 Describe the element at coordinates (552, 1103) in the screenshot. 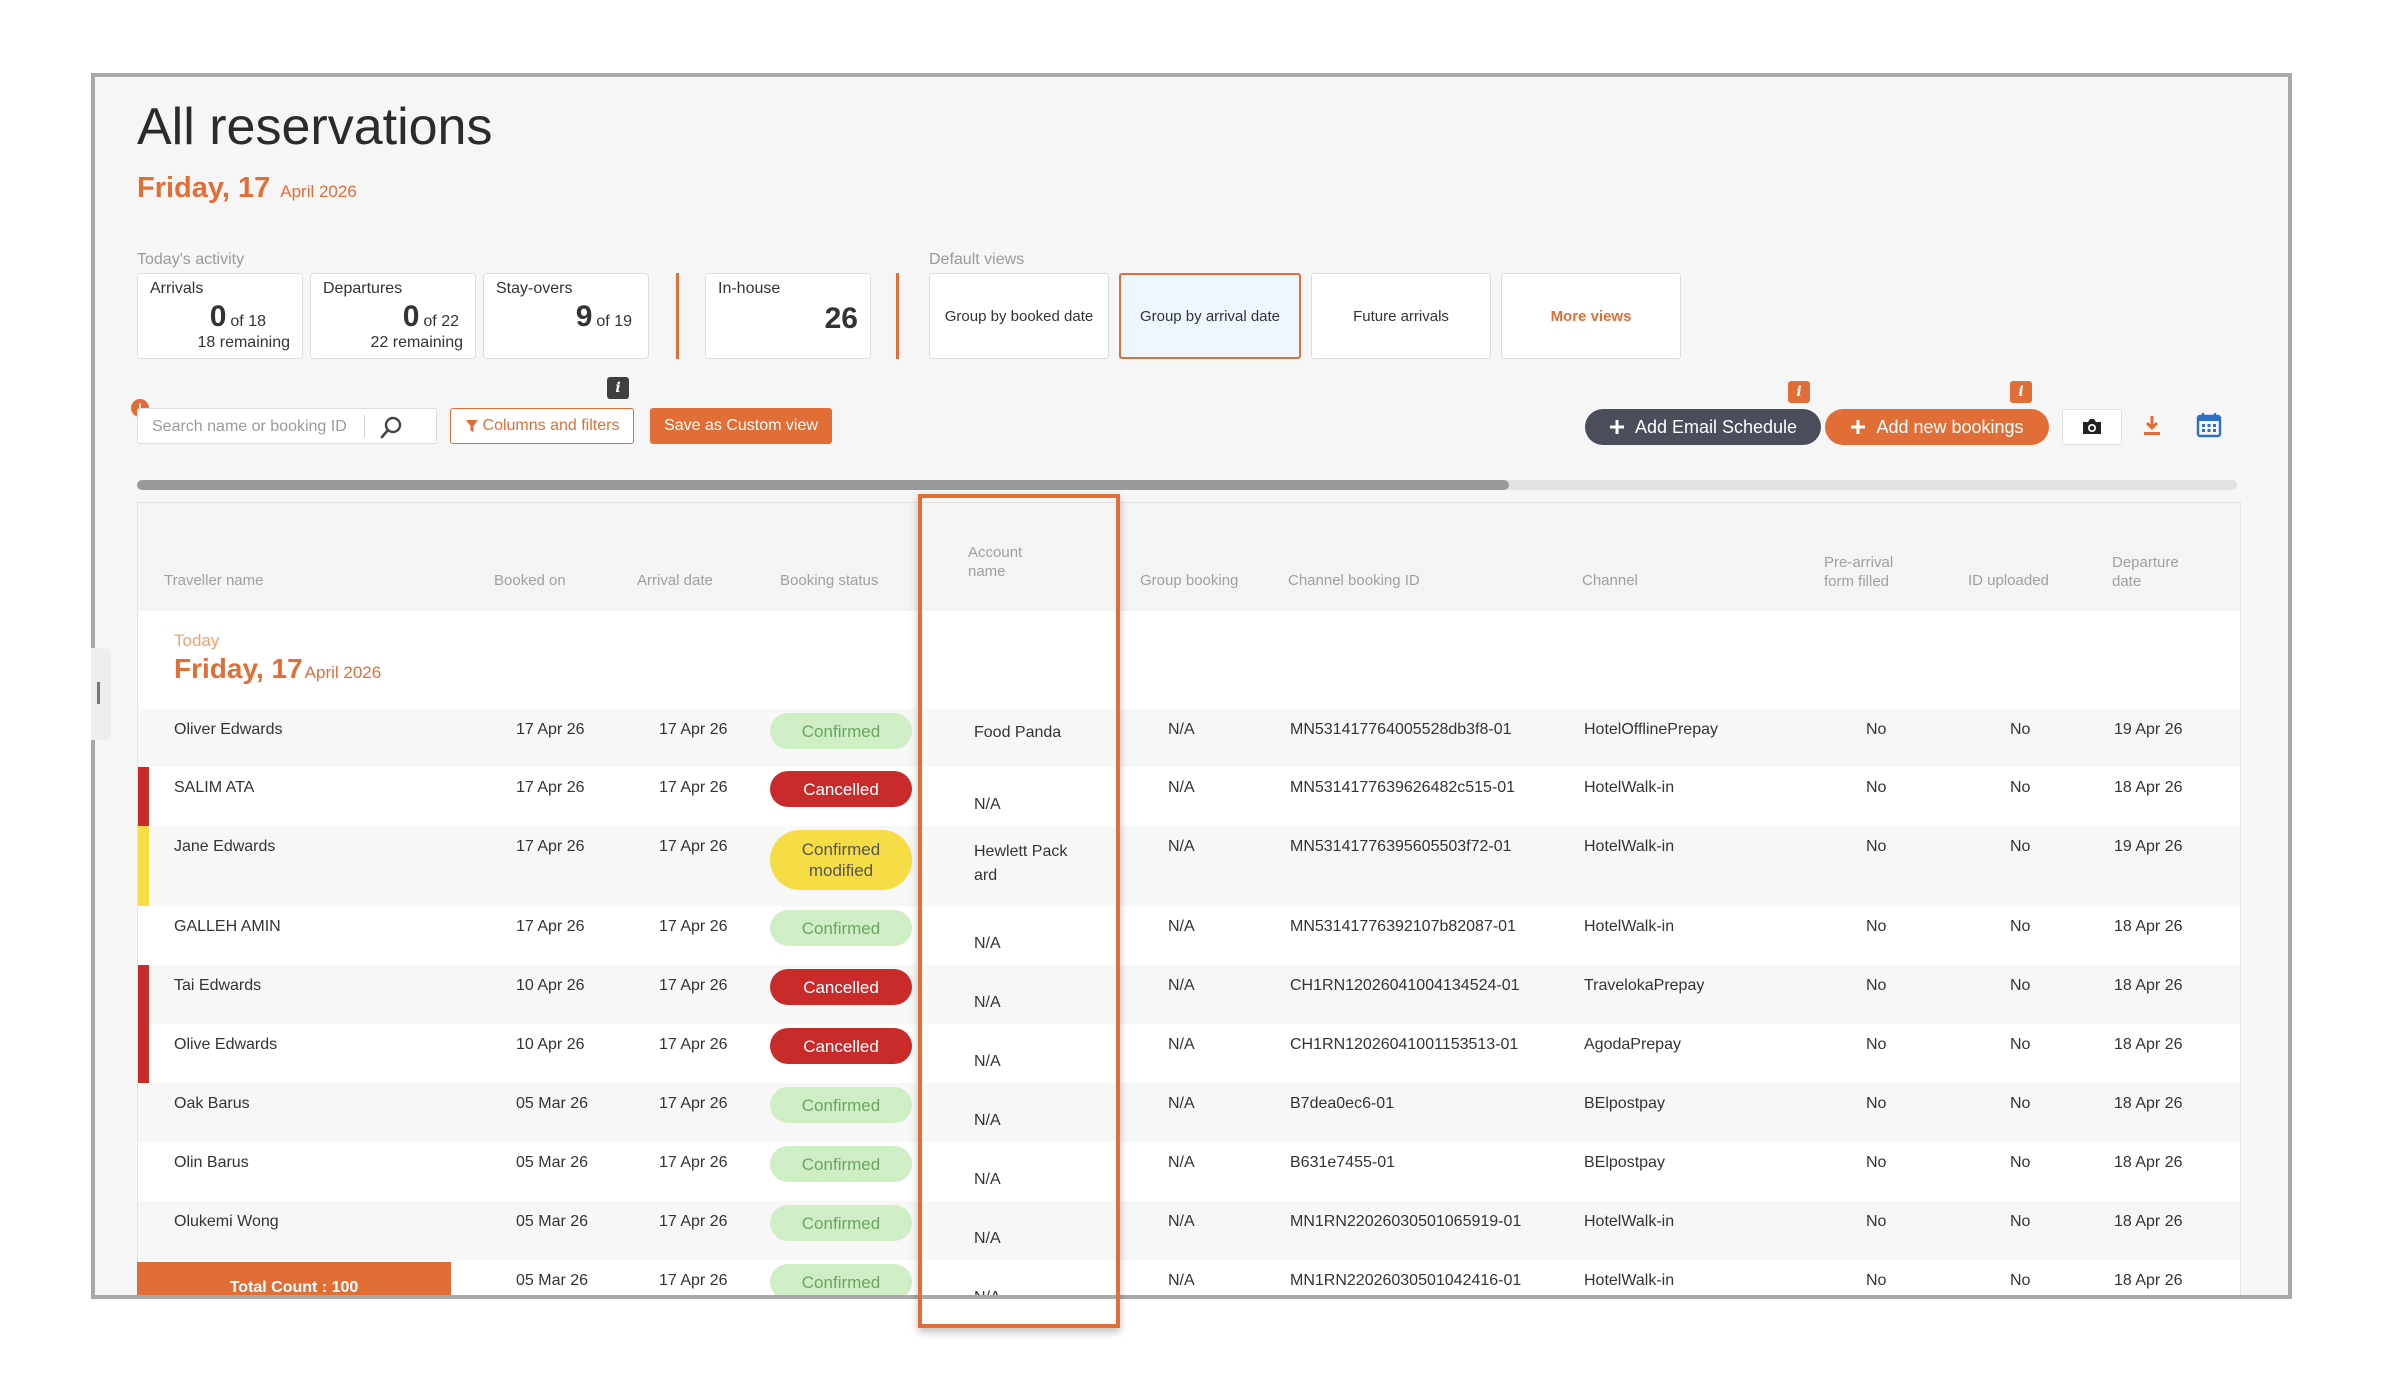

I see `booked-on: 05 Mar 26` at that location.